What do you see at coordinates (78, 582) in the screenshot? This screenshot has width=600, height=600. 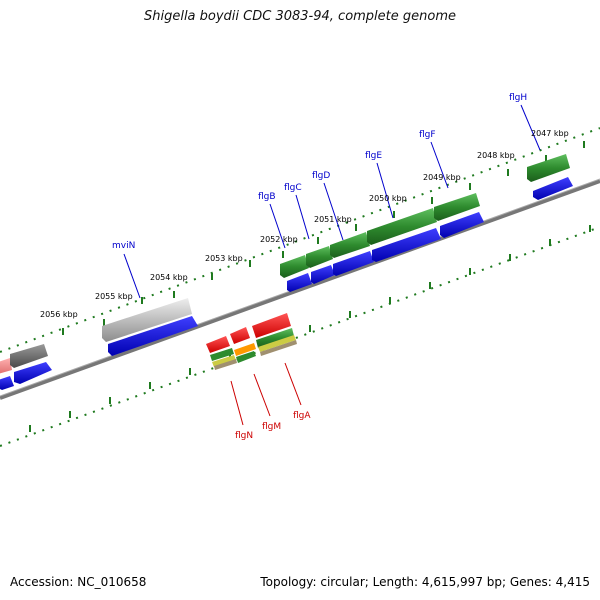 I see `accession-text: Accession: NC_010658` at bounding box center [78, 582].